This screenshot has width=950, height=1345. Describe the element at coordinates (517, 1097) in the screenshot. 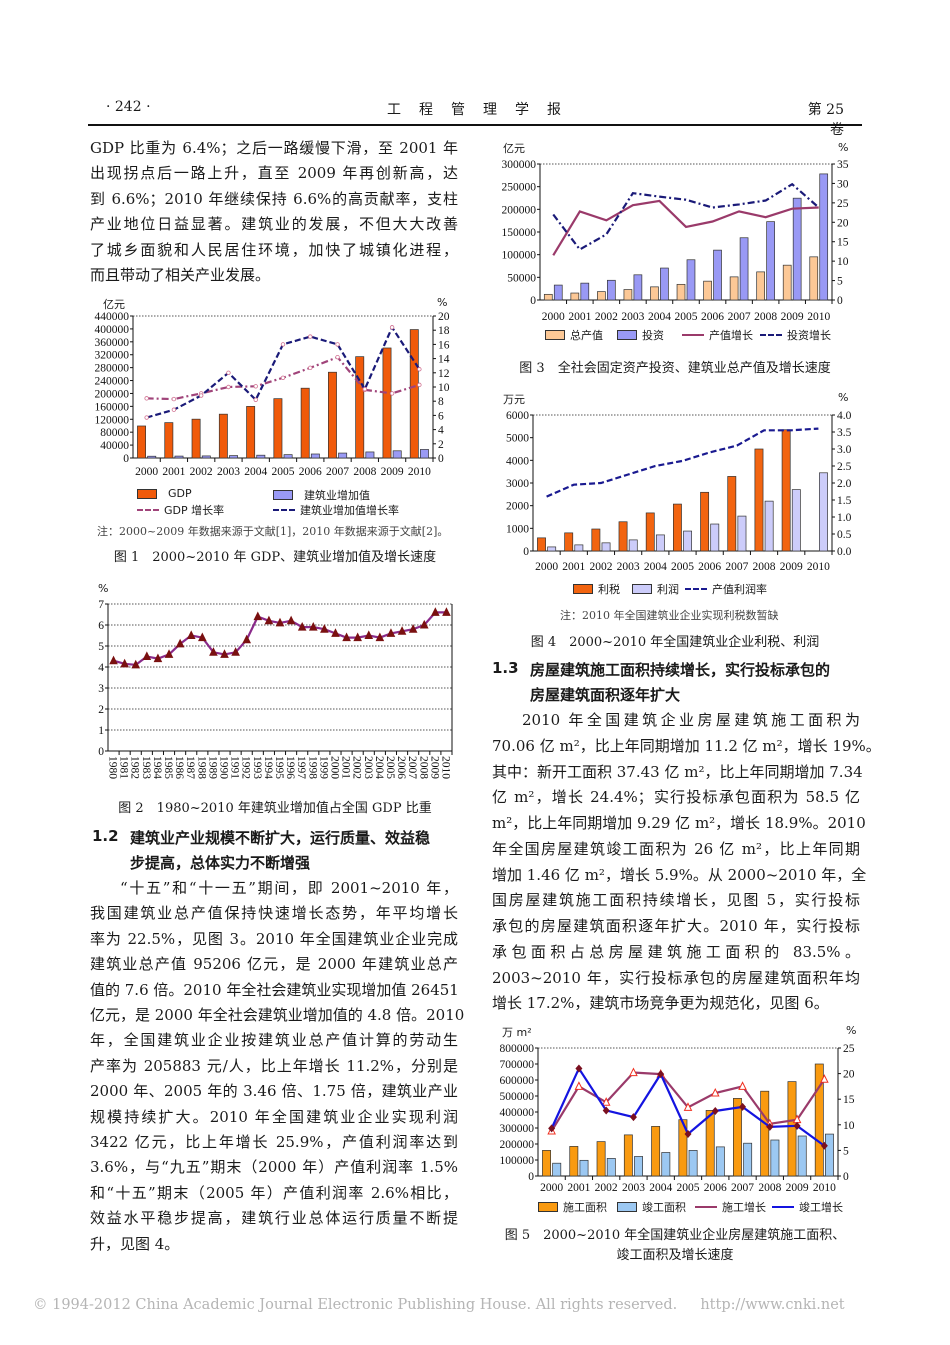

I see `left-tick-label: 500000` at that location.